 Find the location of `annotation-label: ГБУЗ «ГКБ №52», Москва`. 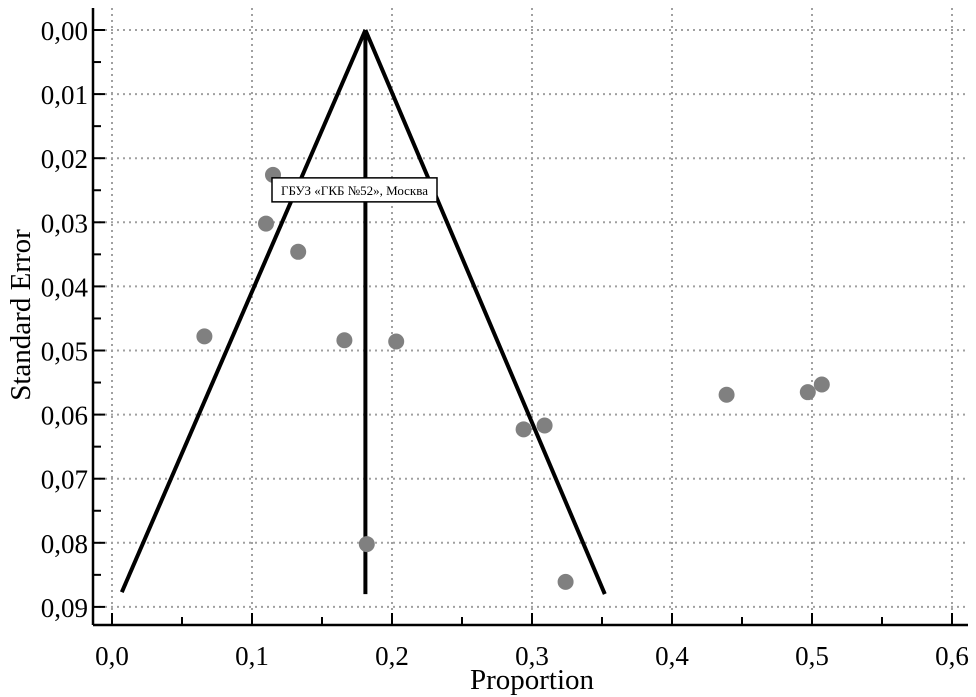

annotation-label: ГБУЗ «ГКБ №52», Москва is located at coordinates (354, 190).